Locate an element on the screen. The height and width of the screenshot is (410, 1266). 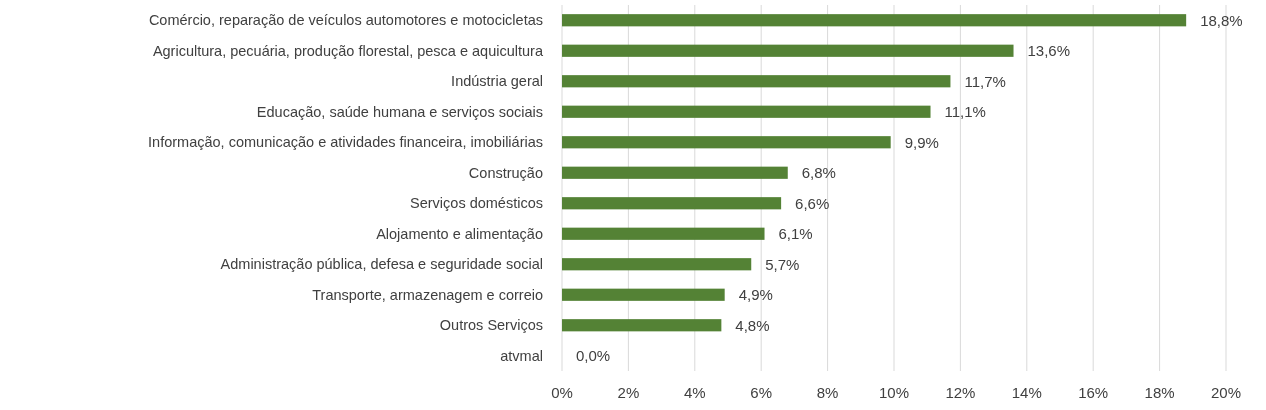
data-label: 6,8% is located at coordinates (818, 172).